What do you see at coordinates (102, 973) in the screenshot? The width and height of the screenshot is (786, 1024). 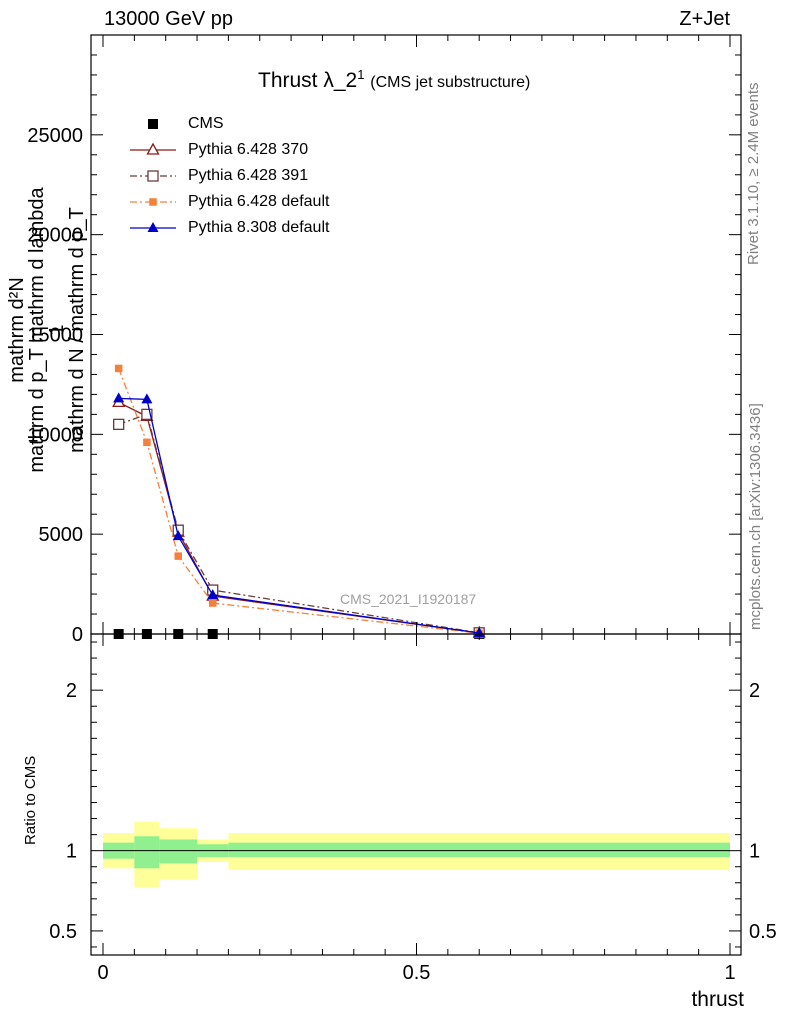 I see `x-tick-label: 0` at bounding box center [102, 973].